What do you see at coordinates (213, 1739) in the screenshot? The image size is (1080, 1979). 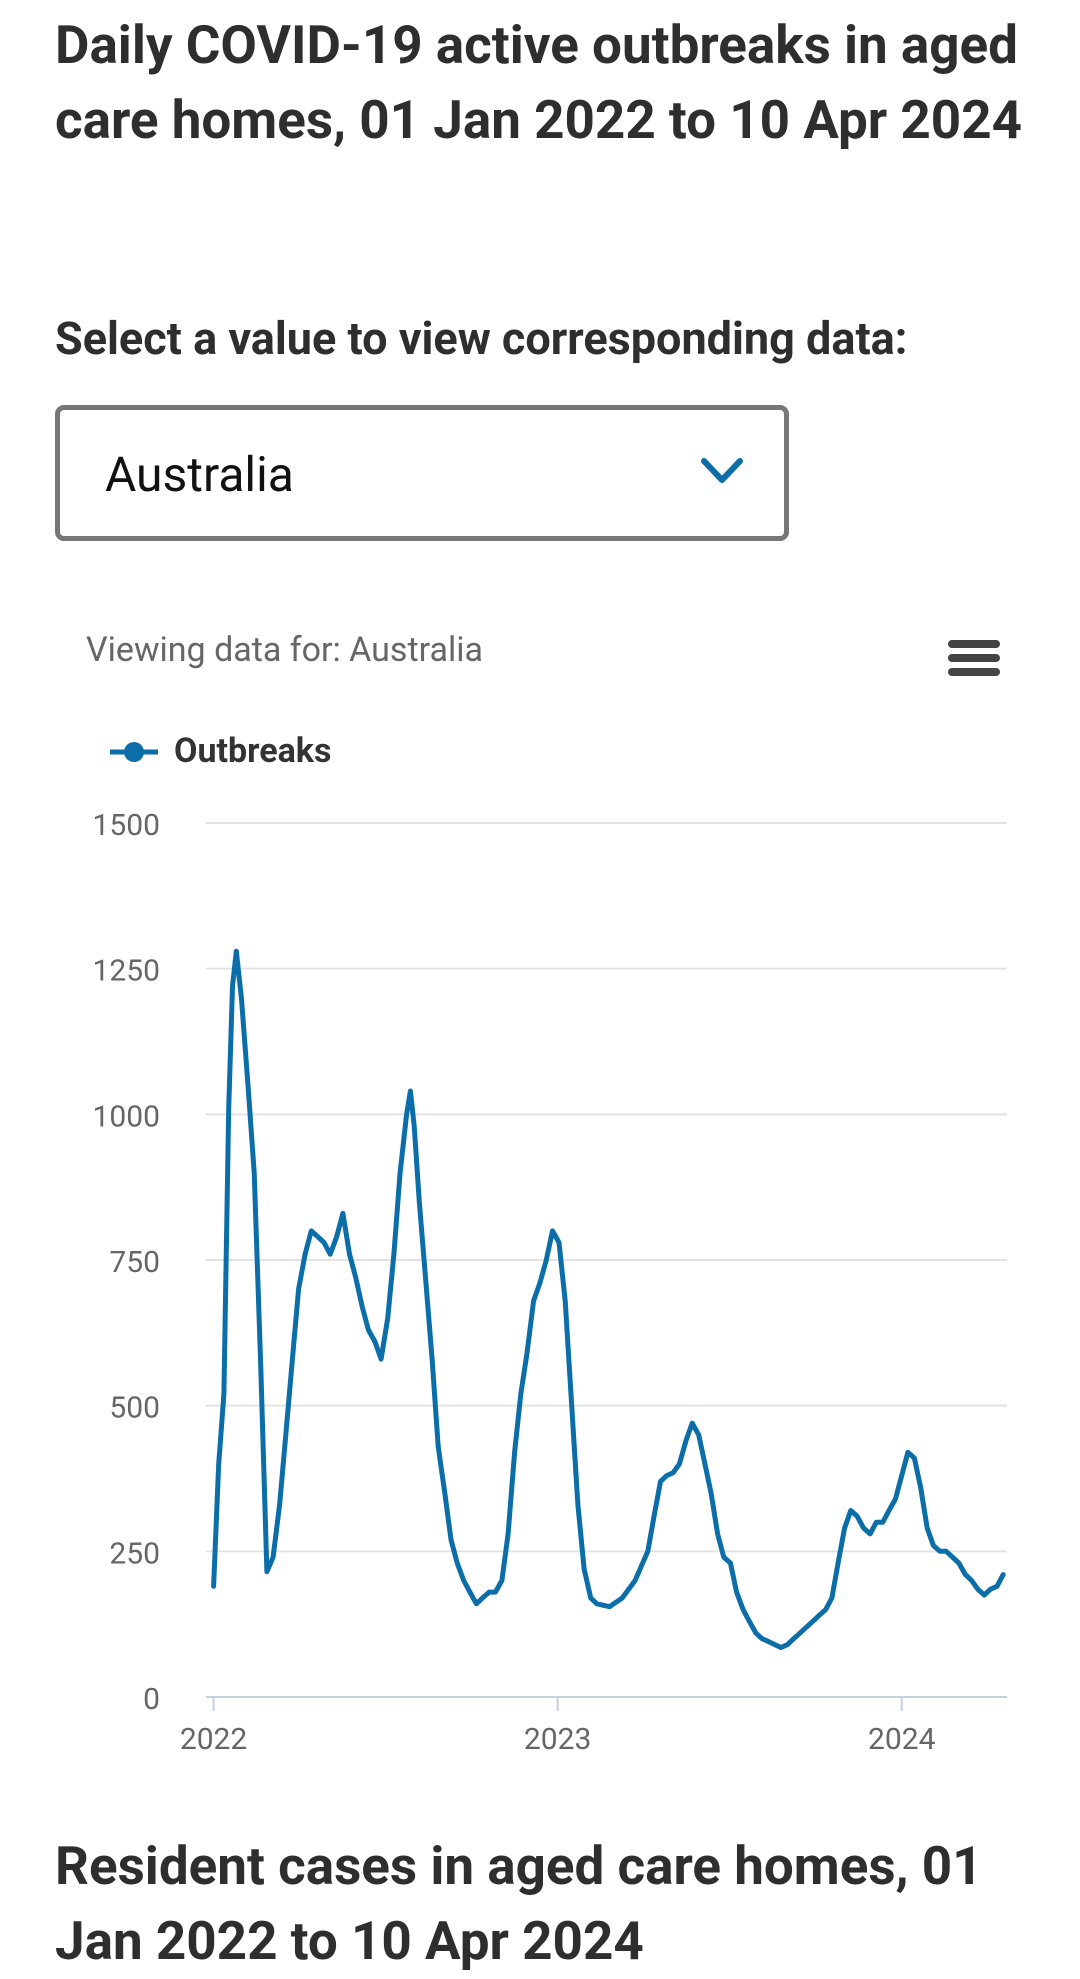 I see `x-tick-label: 2022` at bounding box center [213, 1739].